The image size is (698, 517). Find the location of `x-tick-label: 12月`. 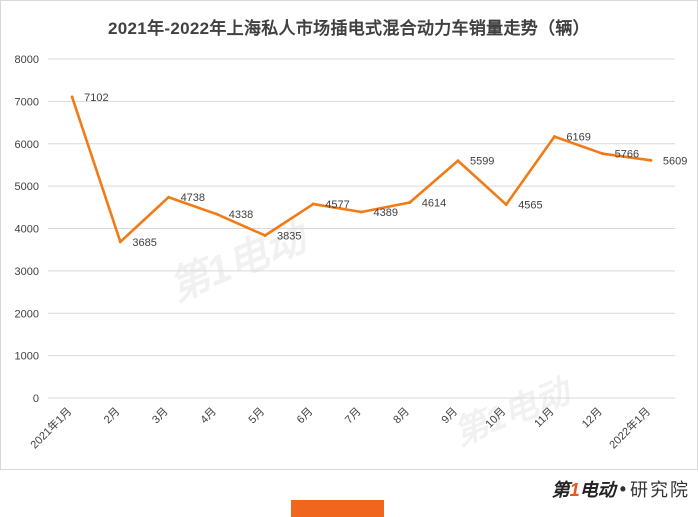

x-tick-label: 12月 is located at coordinates (592, 418).